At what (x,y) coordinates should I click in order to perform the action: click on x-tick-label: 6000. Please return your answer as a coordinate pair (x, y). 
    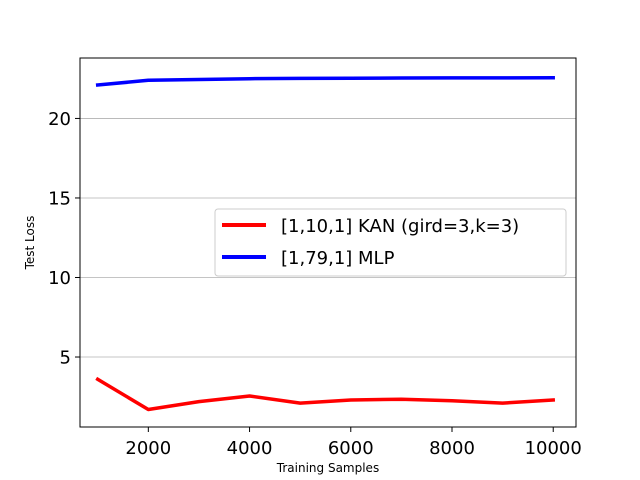
    Looking at the image, I should click on (351, 448).